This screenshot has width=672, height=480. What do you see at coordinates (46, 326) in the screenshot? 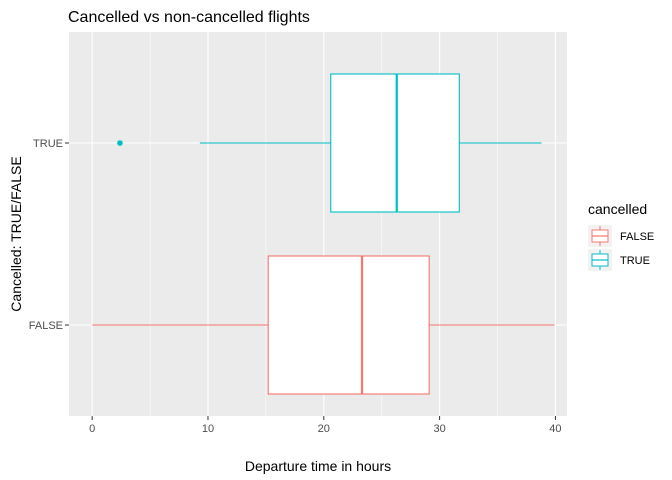
I see `y-tick-label: FALSE` at bounding box center [46, 326].